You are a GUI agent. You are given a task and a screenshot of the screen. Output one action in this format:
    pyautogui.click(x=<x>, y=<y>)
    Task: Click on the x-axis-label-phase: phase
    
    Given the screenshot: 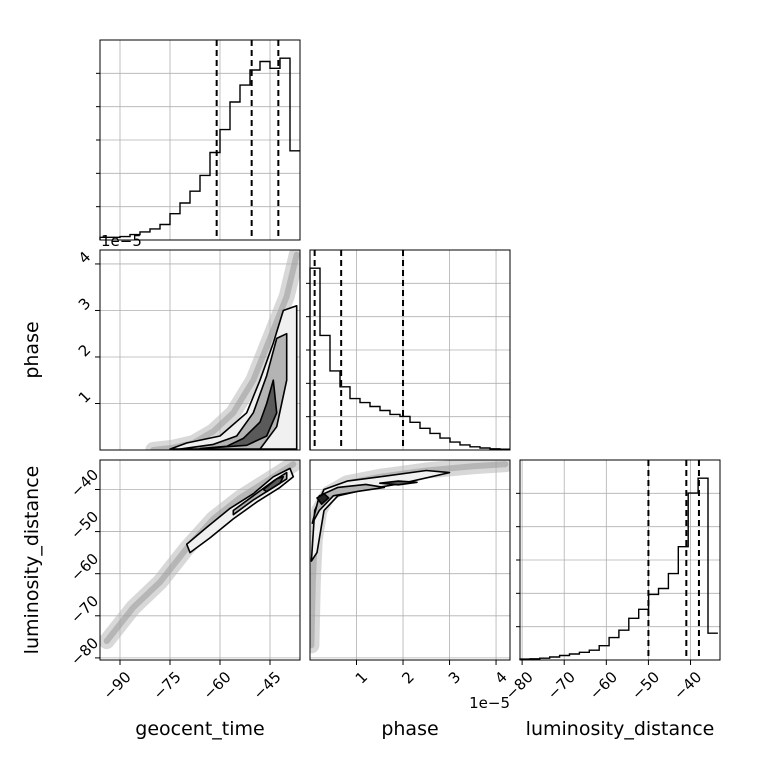 What is the action you would take?
    pyautogui.click(x=409, y=729)
    